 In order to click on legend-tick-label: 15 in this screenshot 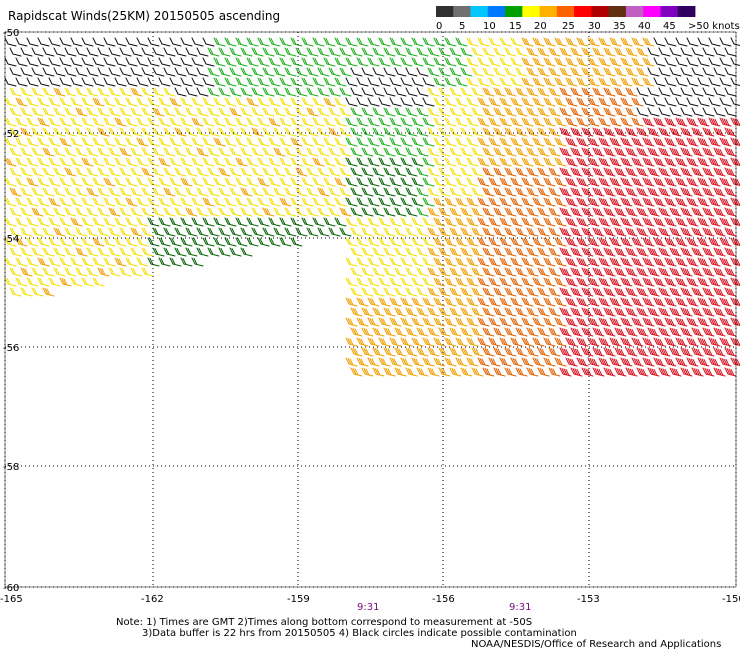, I will do `click(515, 26)`.